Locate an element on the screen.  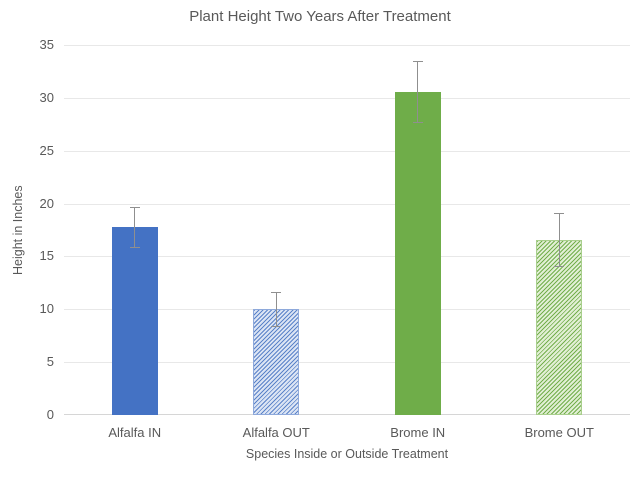
x-axis-line is located at coordinates (347, 414).